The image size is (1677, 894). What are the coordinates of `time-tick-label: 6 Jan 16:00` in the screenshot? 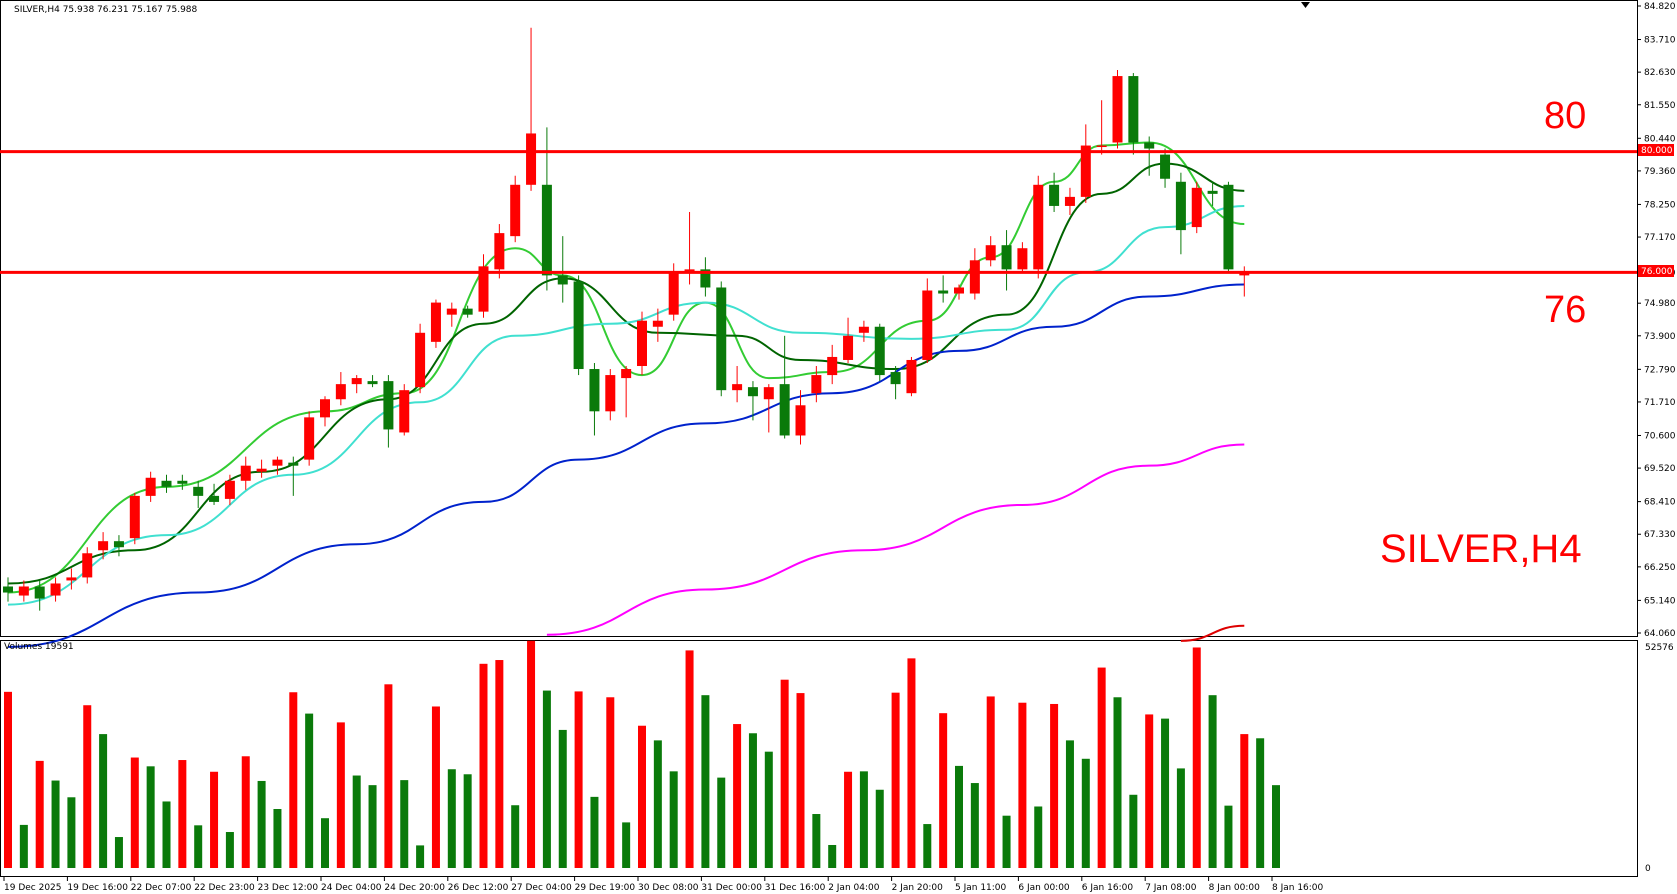 It's located at (1108, 888).